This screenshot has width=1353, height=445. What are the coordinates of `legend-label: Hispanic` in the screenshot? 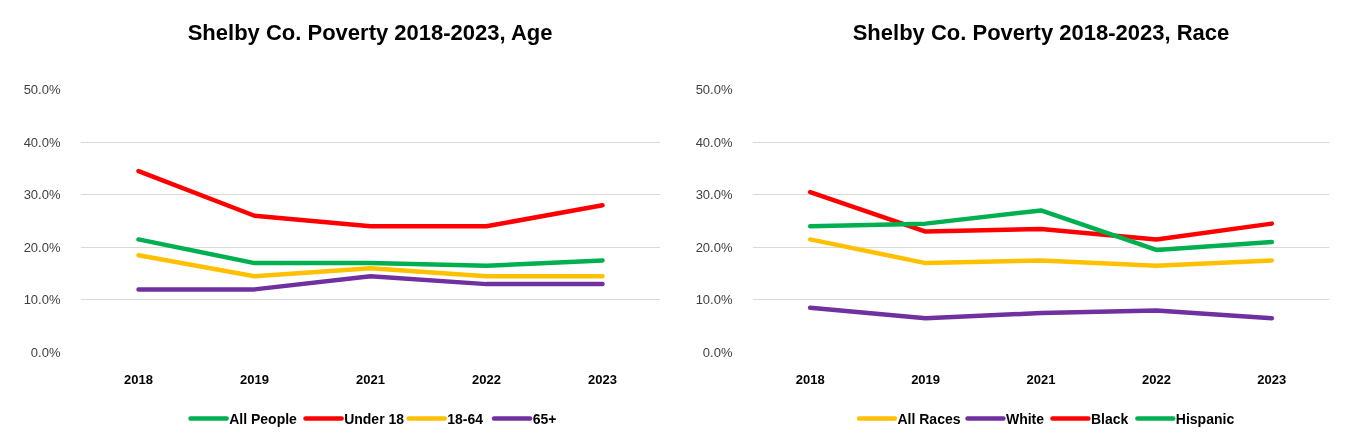 It's located at (1205, 418).